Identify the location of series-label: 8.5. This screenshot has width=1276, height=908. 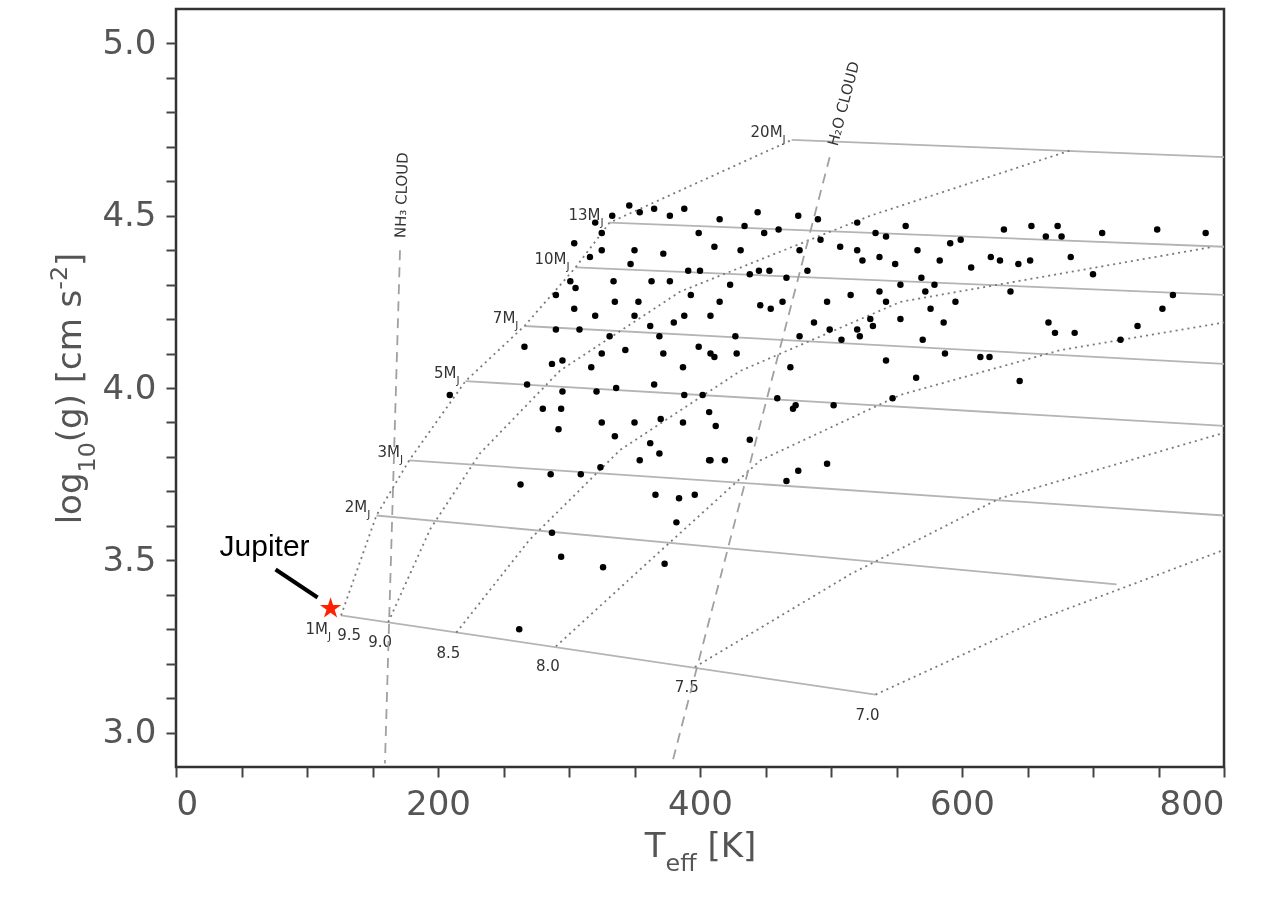
(448, 652).